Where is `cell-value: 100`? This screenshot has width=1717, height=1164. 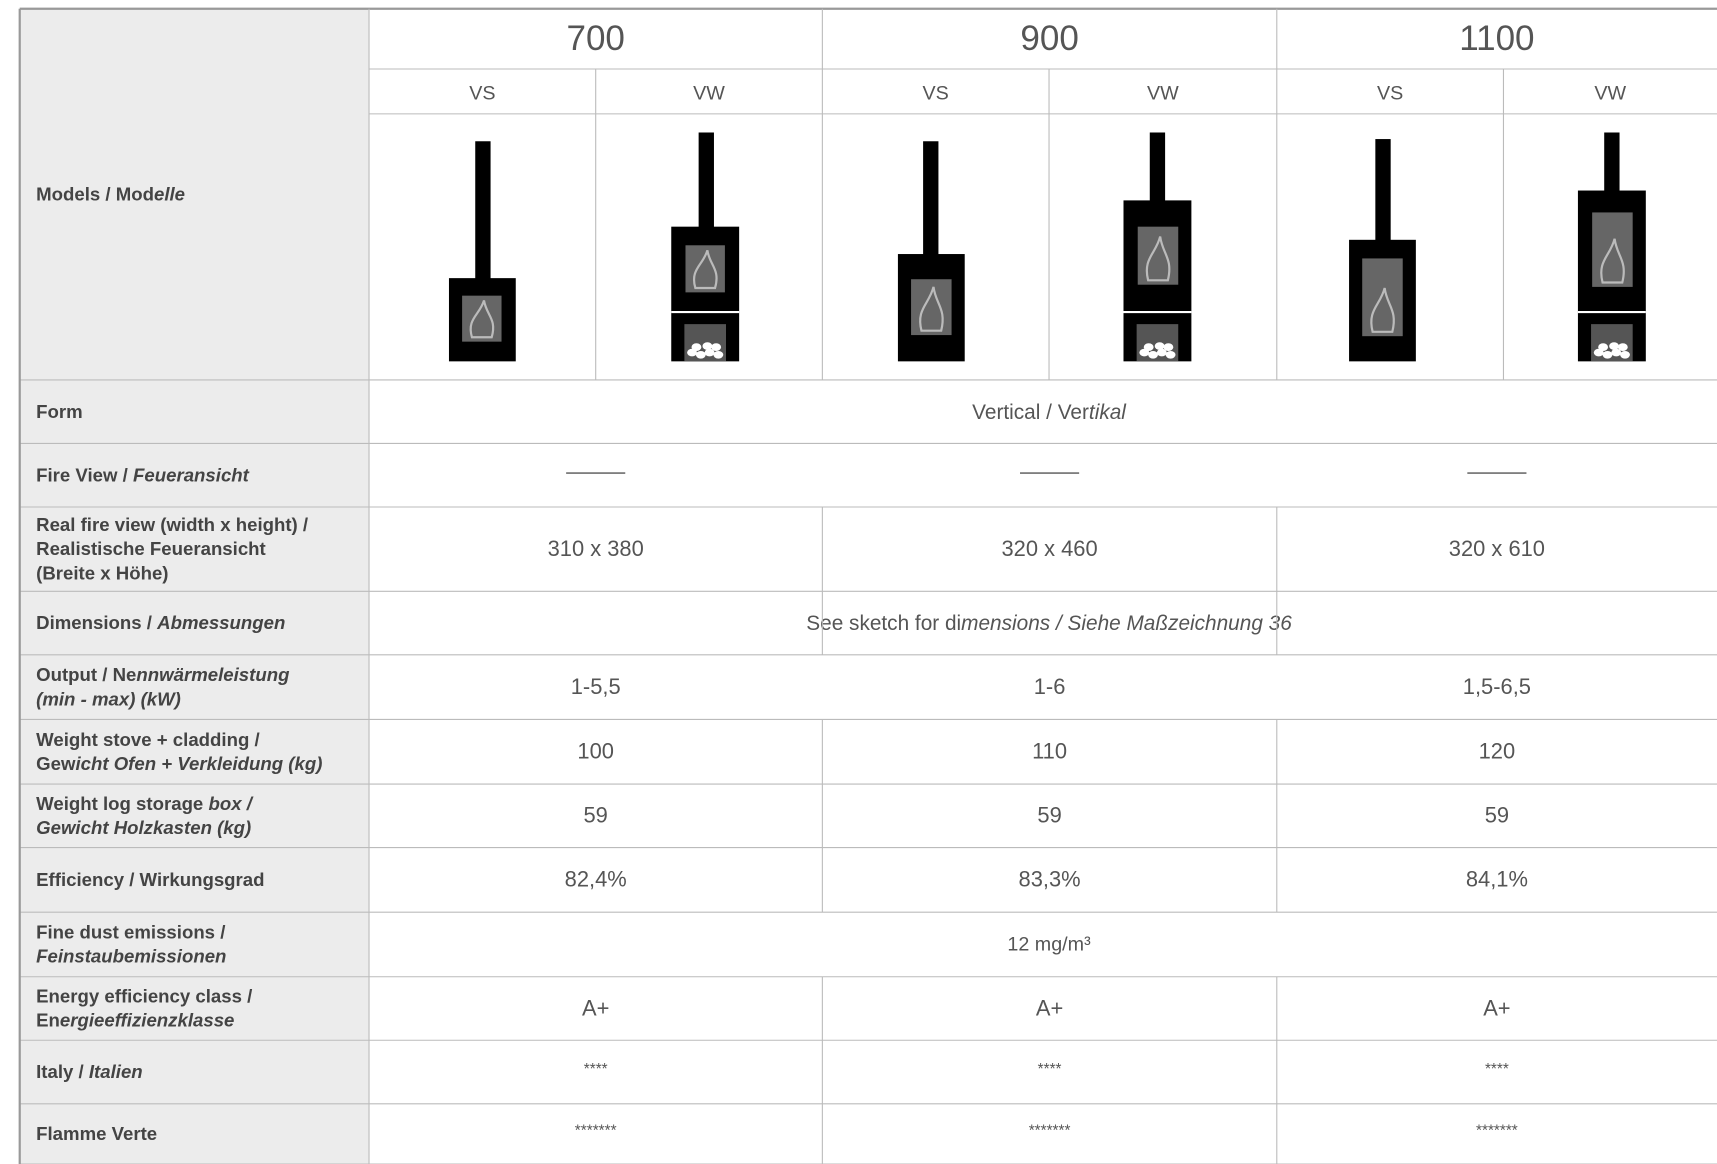 cell-value: 100 is located at coordinates (595, 751).